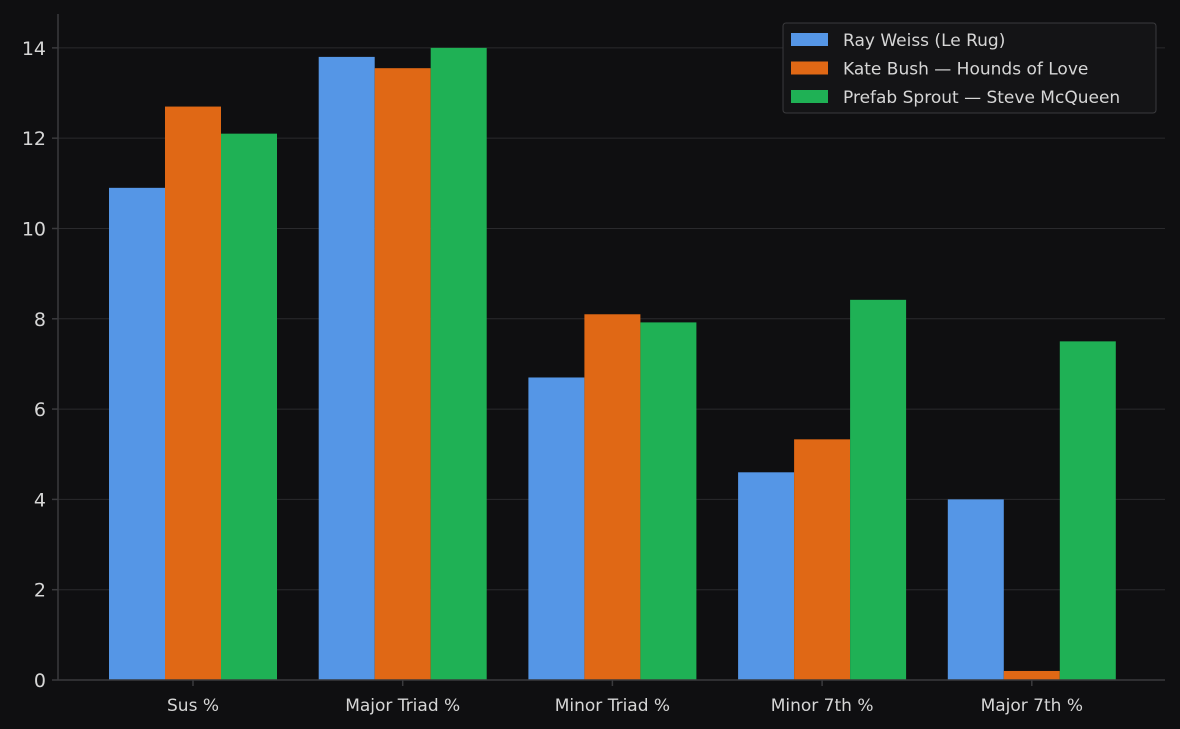 Image resolution: width=1180 pixels, height=729 pixels. I want to click on legend-box, so click(969, 68).